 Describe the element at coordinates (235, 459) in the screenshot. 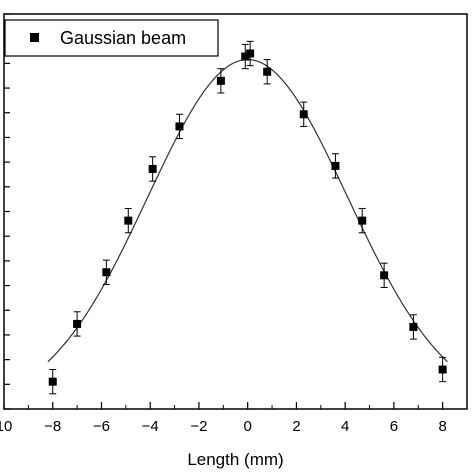

I see `x-axis-title: Length (mm)` at that location.